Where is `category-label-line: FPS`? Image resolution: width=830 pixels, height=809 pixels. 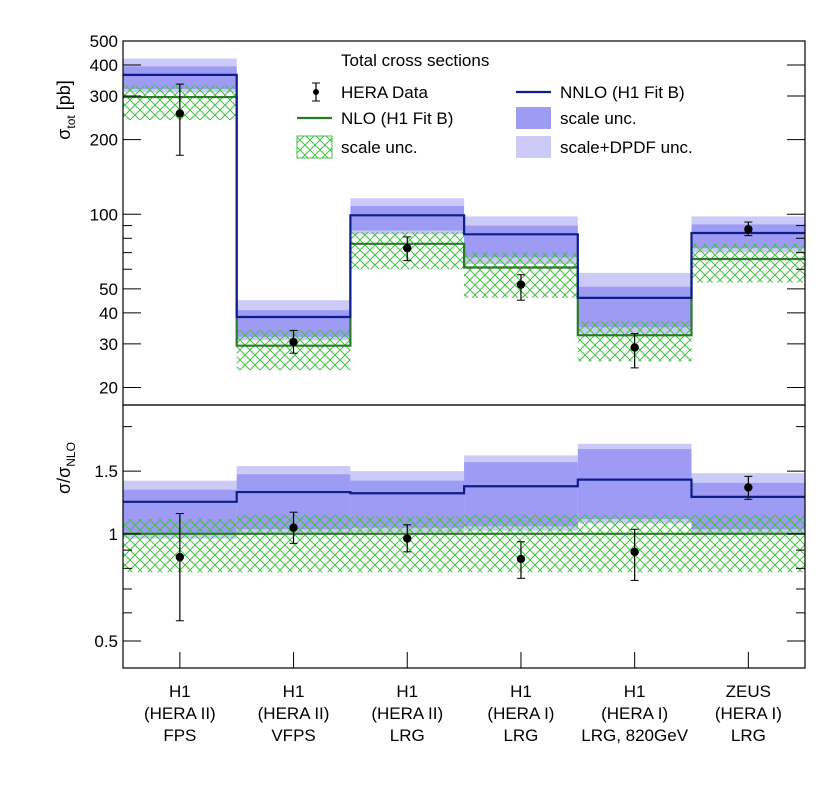 category-label-line: FPS is located at coordinates (179, 735).